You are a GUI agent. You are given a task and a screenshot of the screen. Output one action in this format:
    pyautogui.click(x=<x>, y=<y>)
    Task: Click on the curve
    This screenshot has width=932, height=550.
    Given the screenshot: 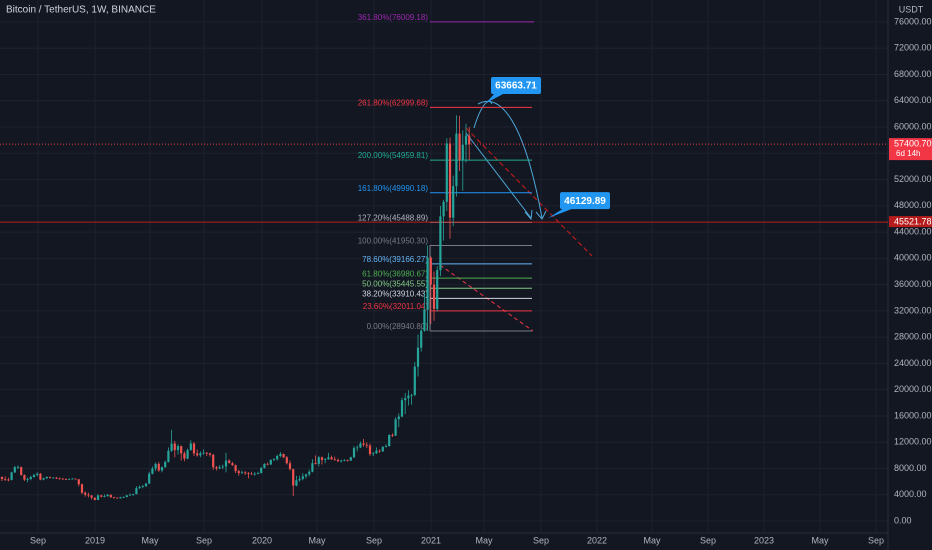 What is the action you would take?
    pyautogui.click(x=510, y=159)
    